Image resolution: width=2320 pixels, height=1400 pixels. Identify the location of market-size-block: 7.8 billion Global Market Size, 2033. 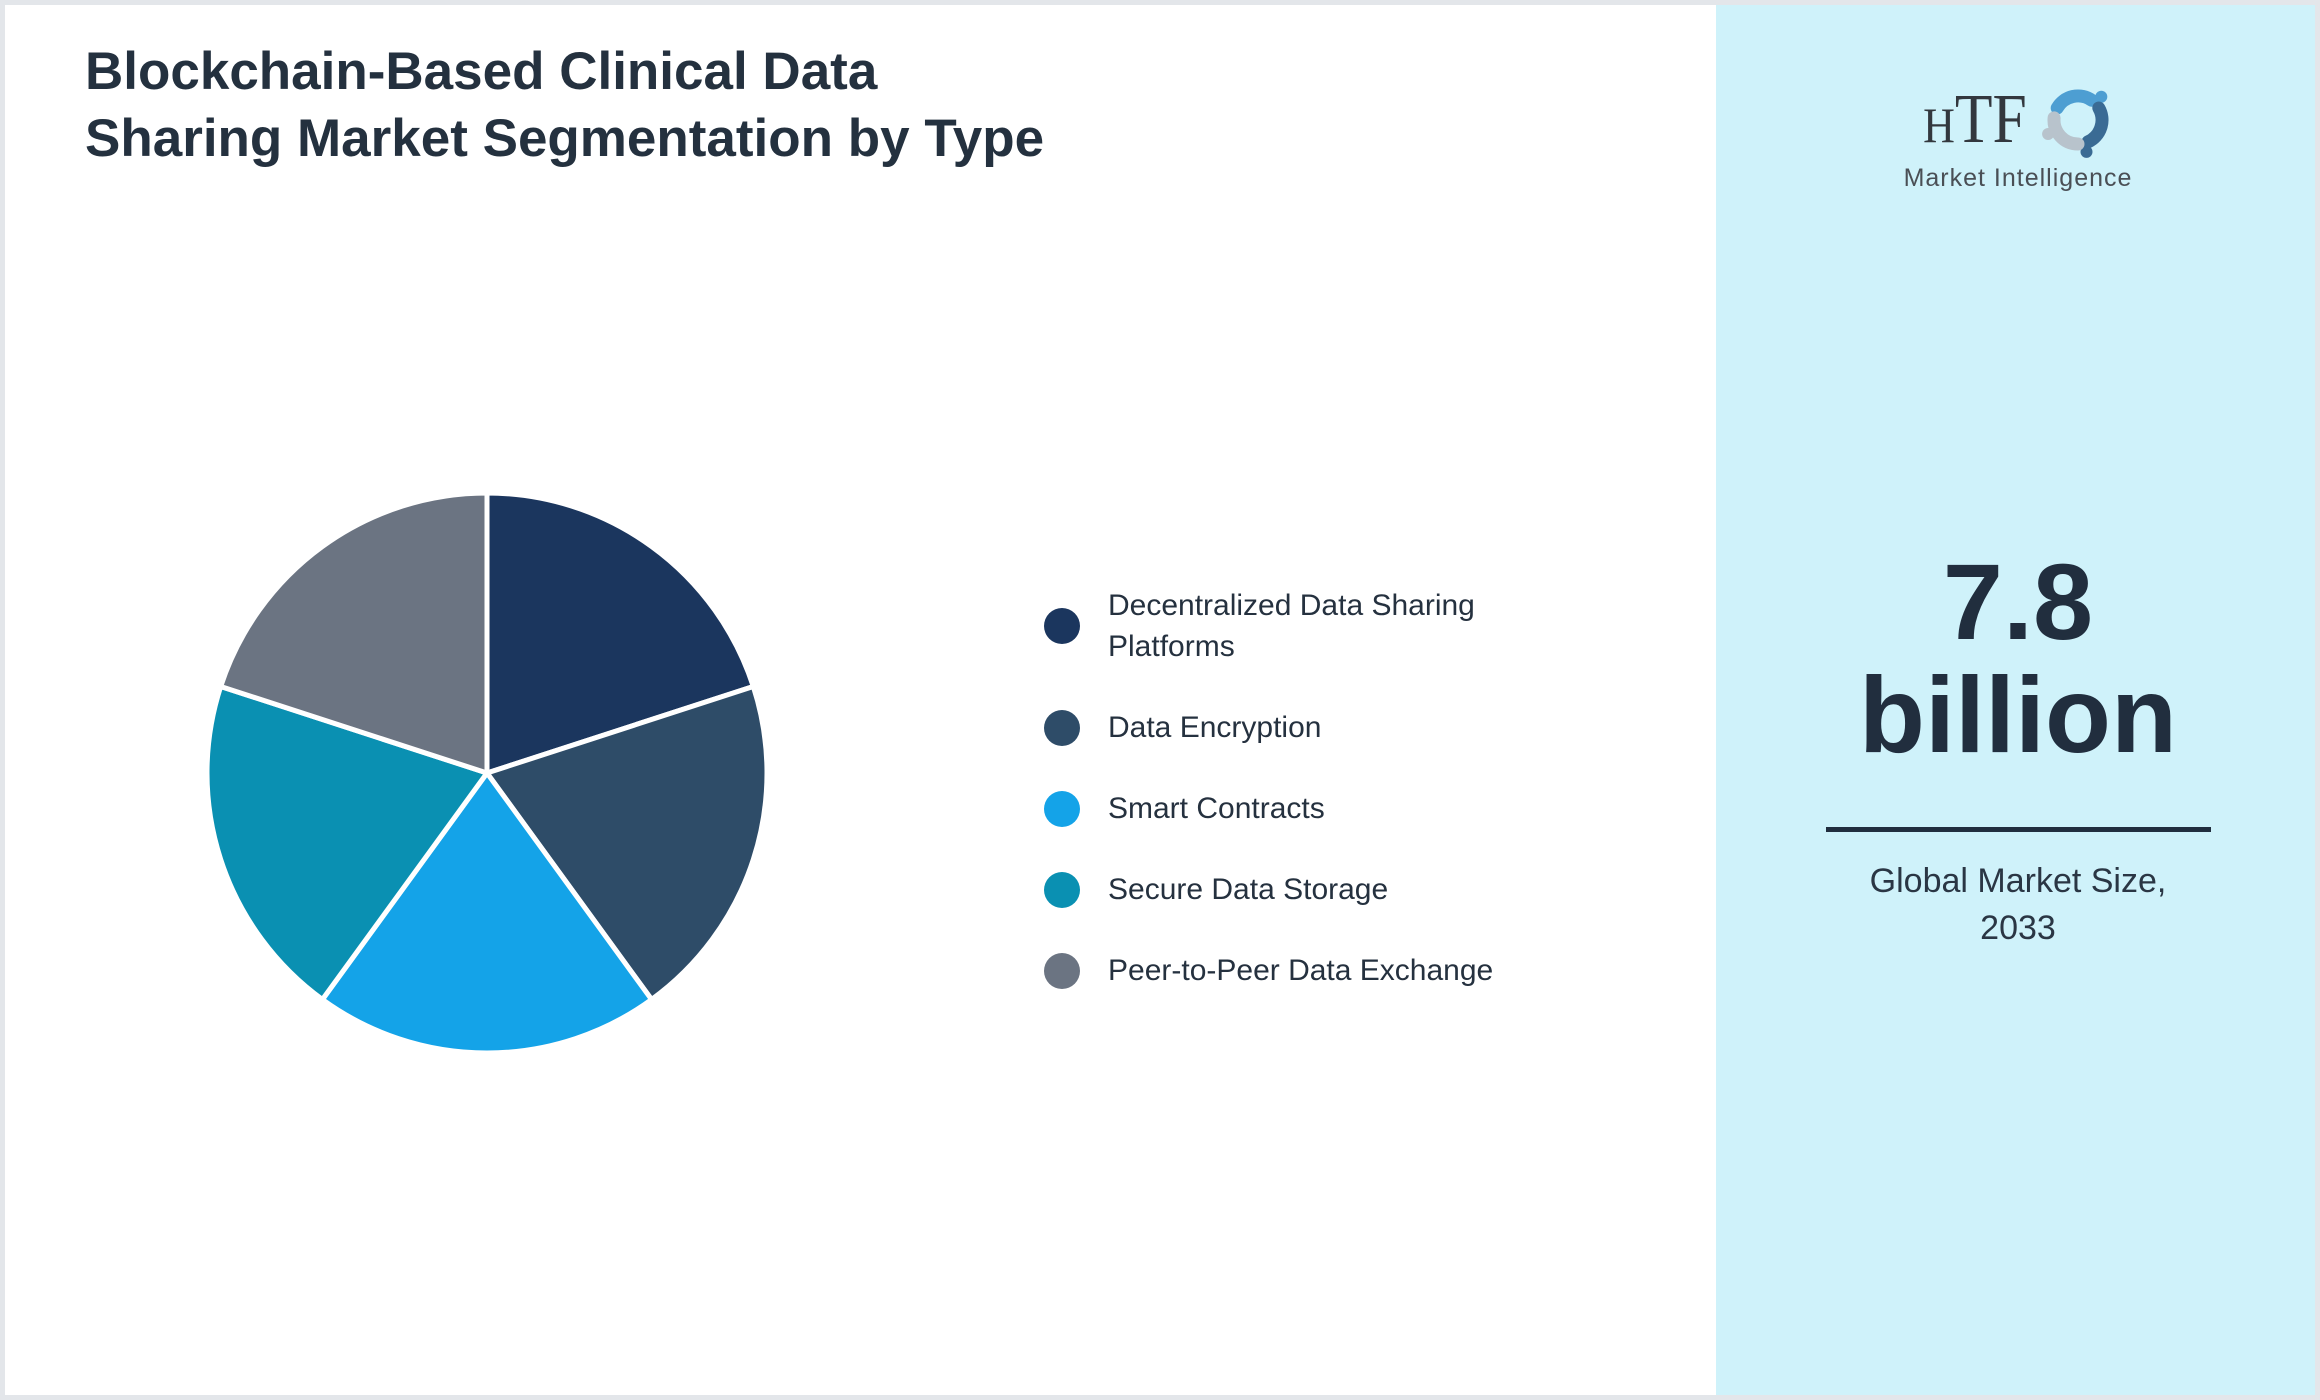
(2018, 748).